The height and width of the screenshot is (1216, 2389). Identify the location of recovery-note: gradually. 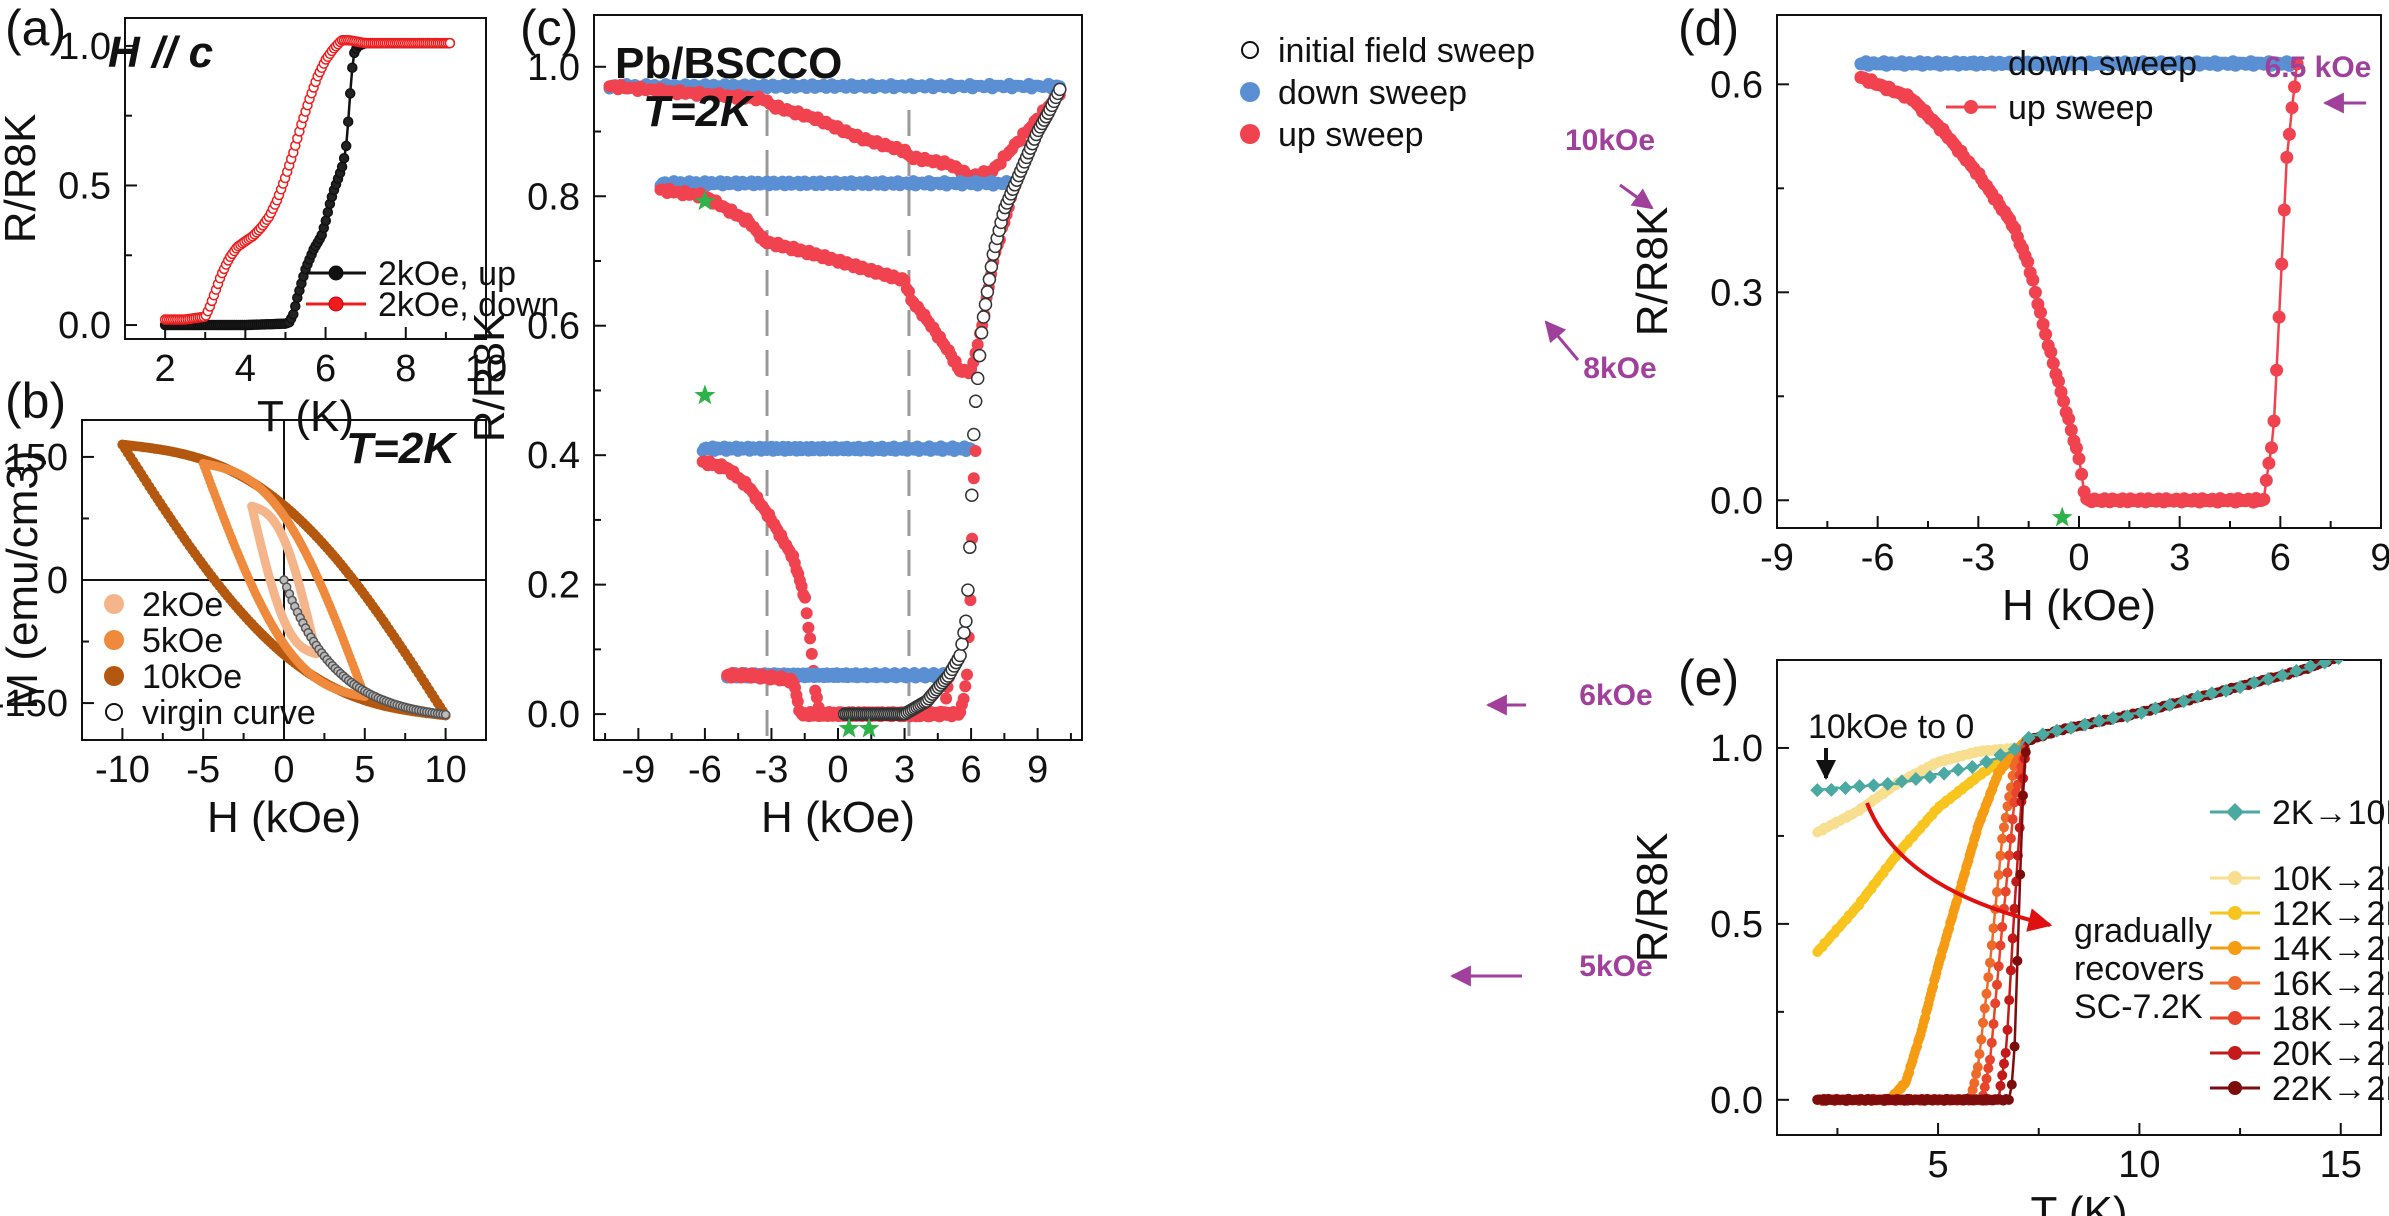
(2143, 931).